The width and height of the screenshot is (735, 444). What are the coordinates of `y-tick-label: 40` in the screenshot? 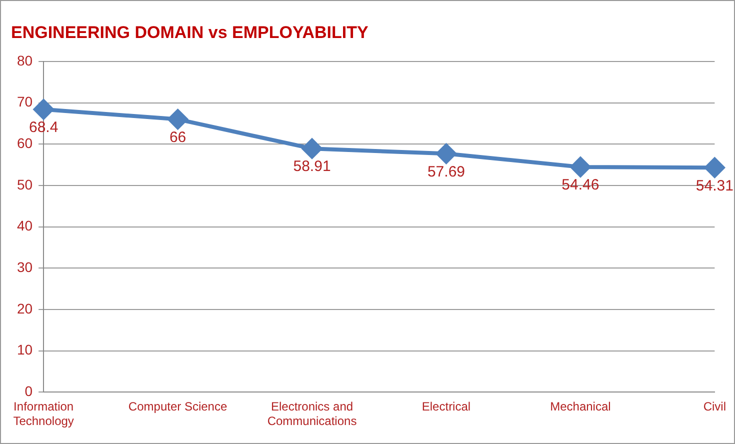 It's located at (24, 226).